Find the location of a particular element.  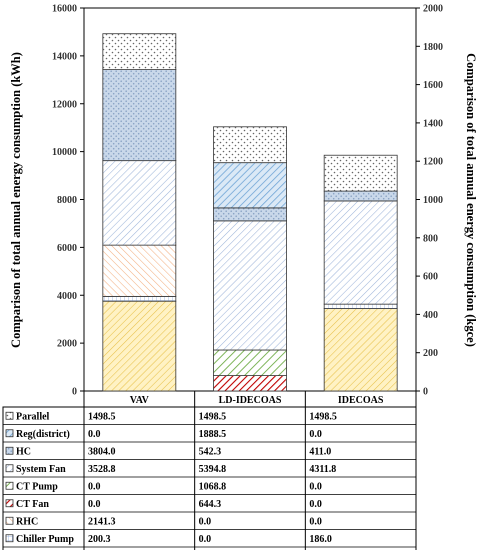

bar-segment-ct-pump is located at coordinates (250, 362).